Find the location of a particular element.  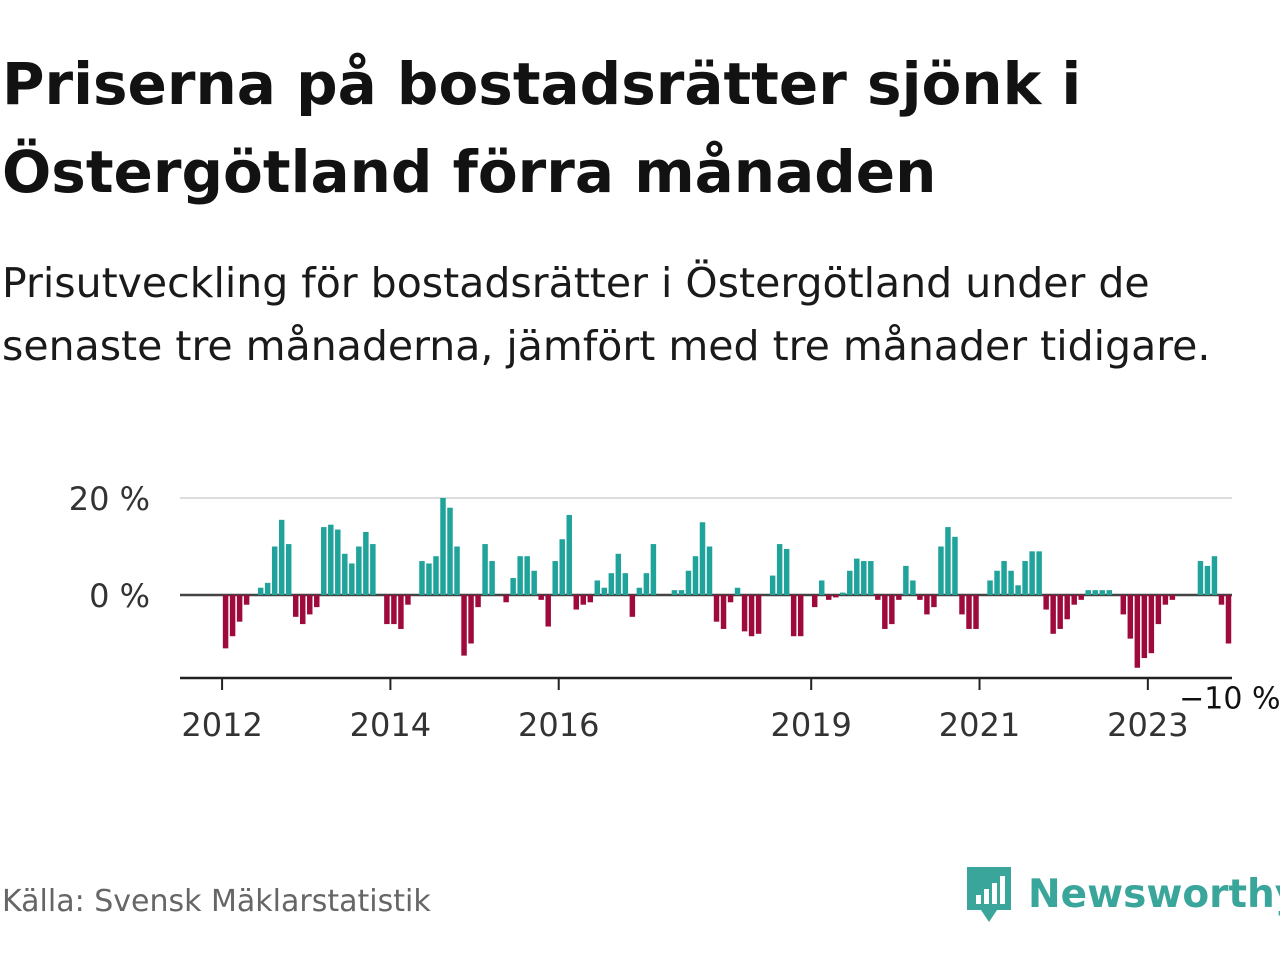

source-note: Källa: Svensk Mäklarstatistik is located at coordinates (216, 901).